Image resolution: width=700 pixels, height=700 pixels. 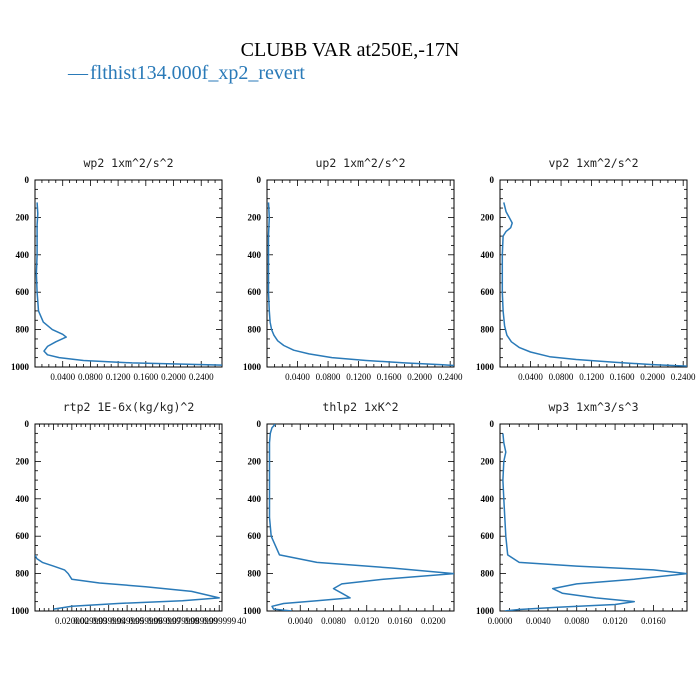 I want to click on panel-title: thlp2 1xK^2, so click(x=360, y=407).